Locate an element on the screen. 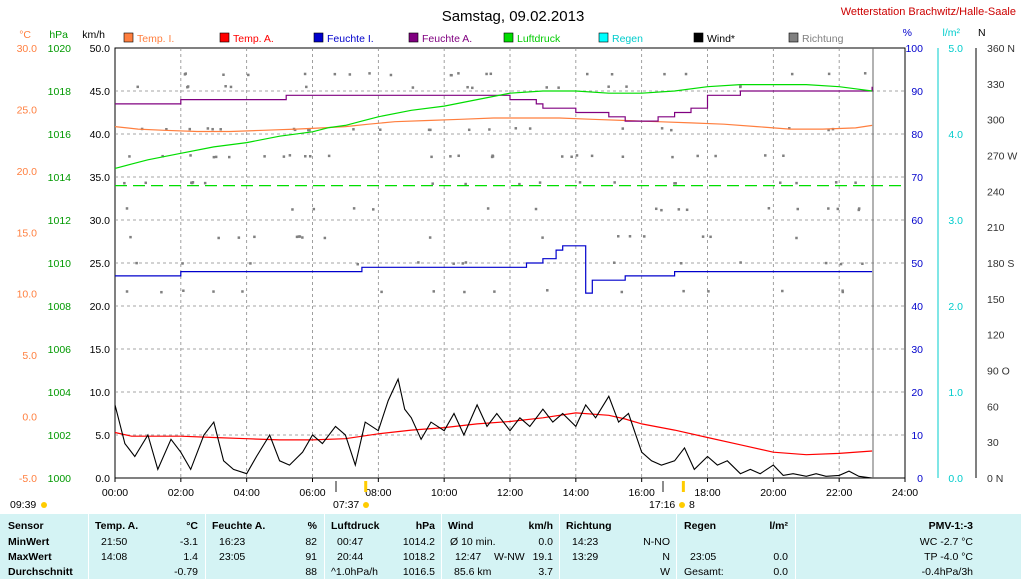 This screenshot has width=1021, height=579. tick-label: 45.0 is located at coordinates (100, 92).